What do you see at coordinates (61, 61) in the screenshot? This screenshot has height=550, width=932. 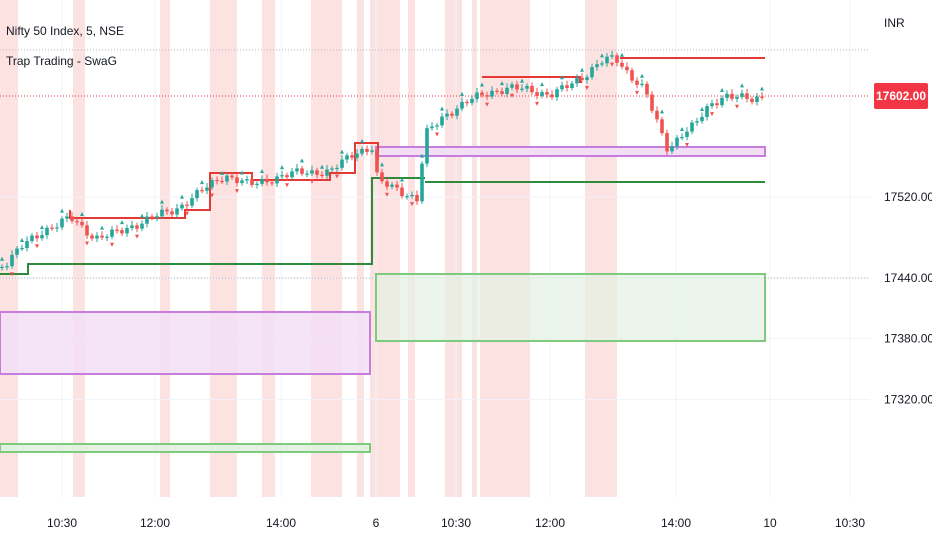 I see `indicator-name: Trap Trading - SwaG` at bounding box center [61, 61].